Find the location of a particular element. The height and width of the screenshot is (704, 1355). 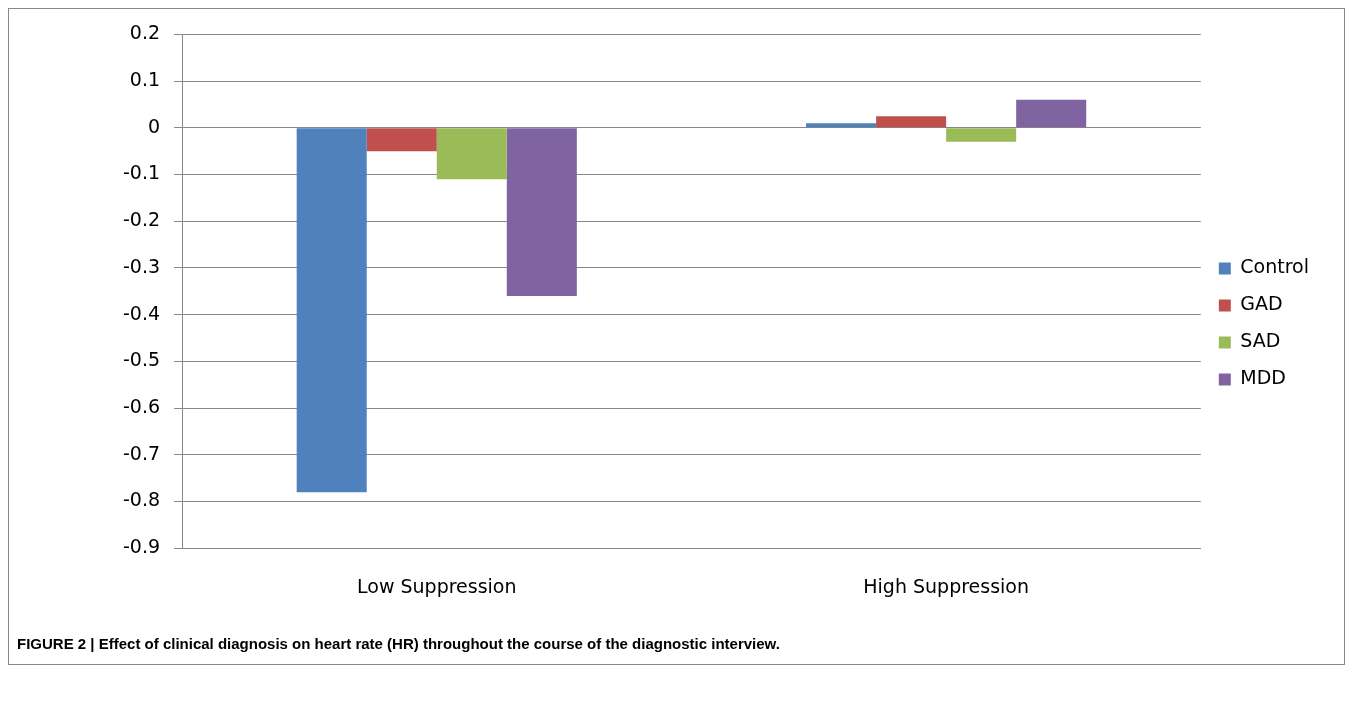

legend-label: MDD is located at coordinates (1263, 377).